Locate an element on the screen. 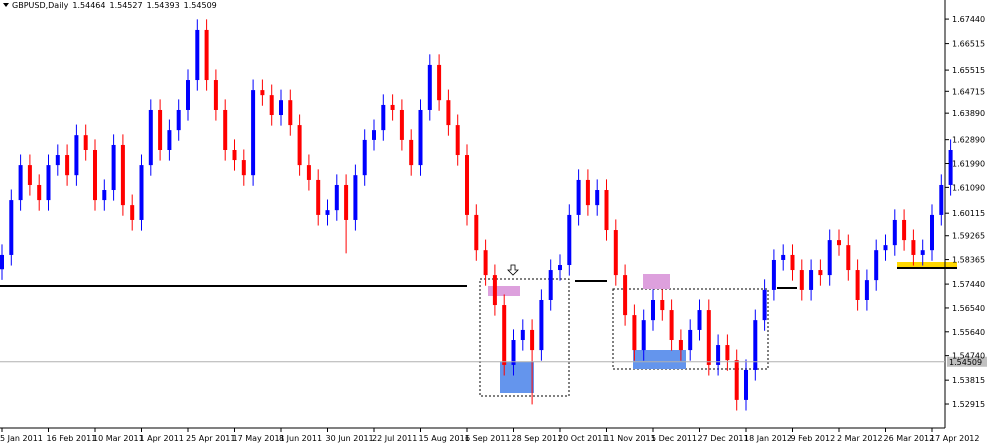  price-label-box is located at coordinates (967, 361).